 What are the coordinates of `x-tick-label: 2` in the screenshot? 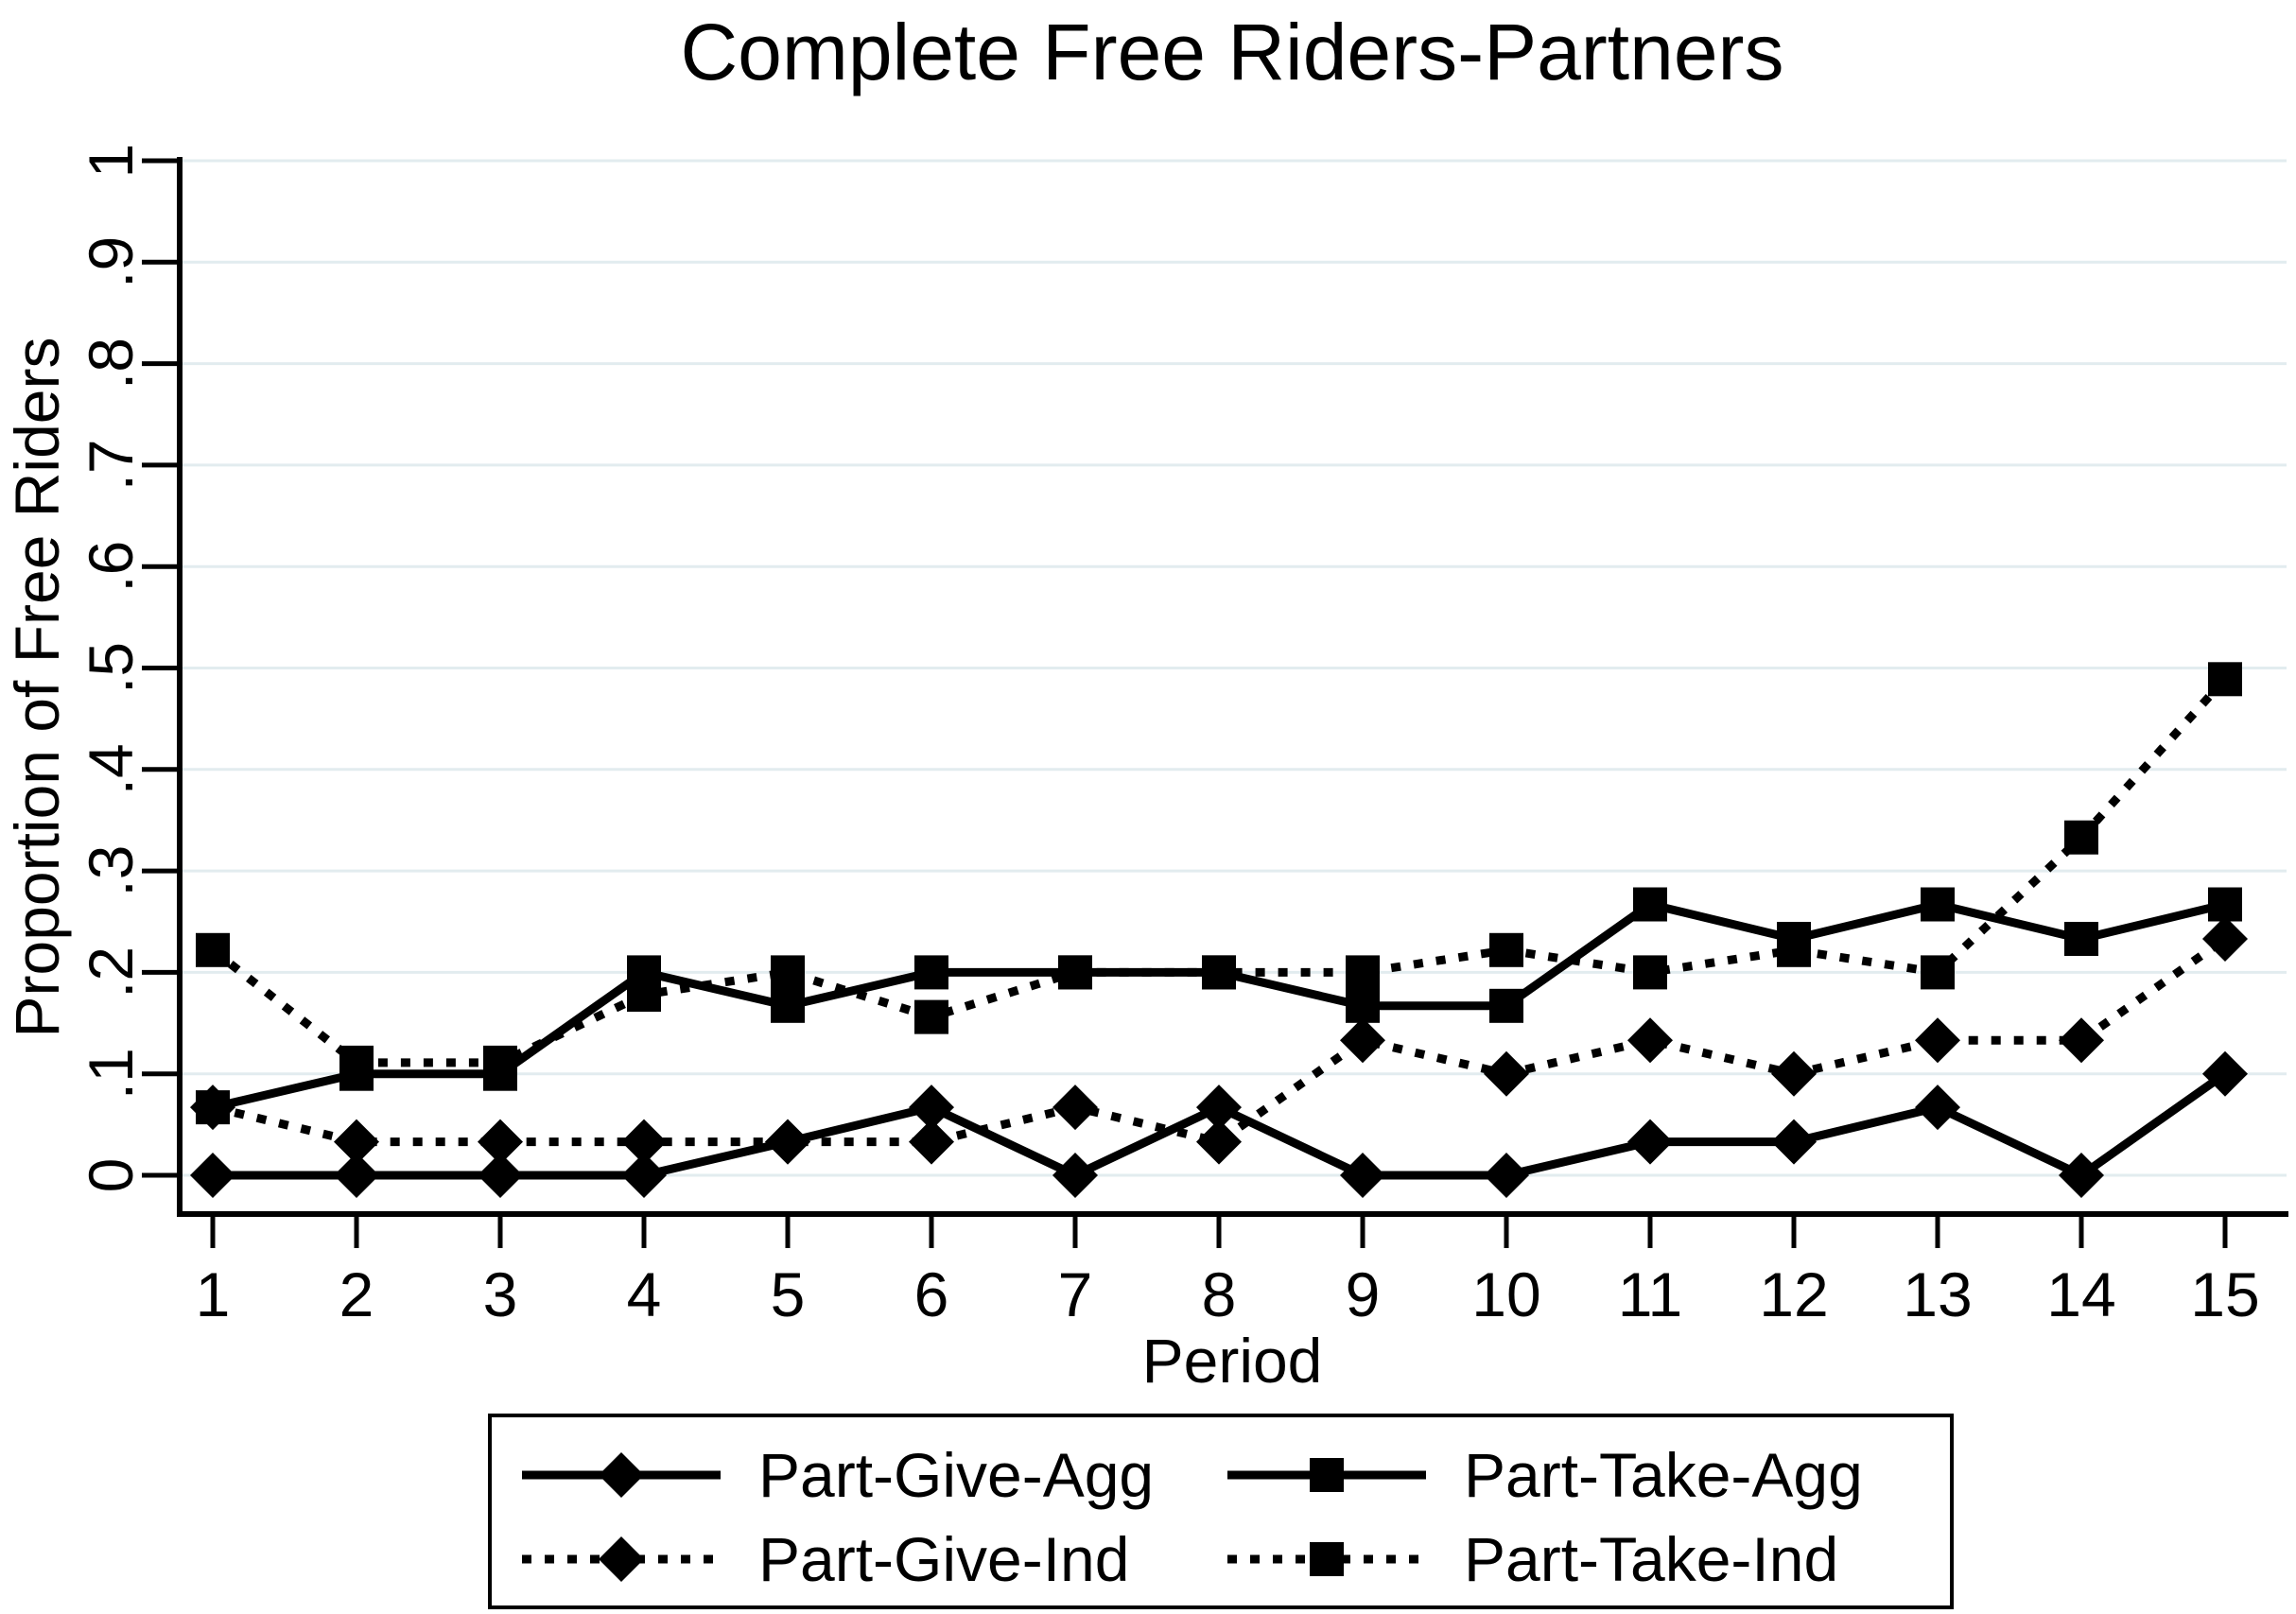 It's located at (356, 1294).